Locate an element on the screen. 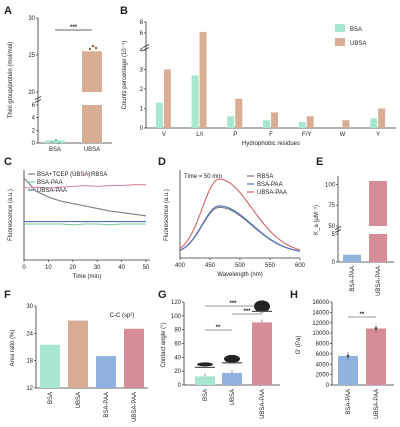 This screenshot has height=427, width=400. d-x-tick-label-2: 500 is located at coordinates (240, 266).